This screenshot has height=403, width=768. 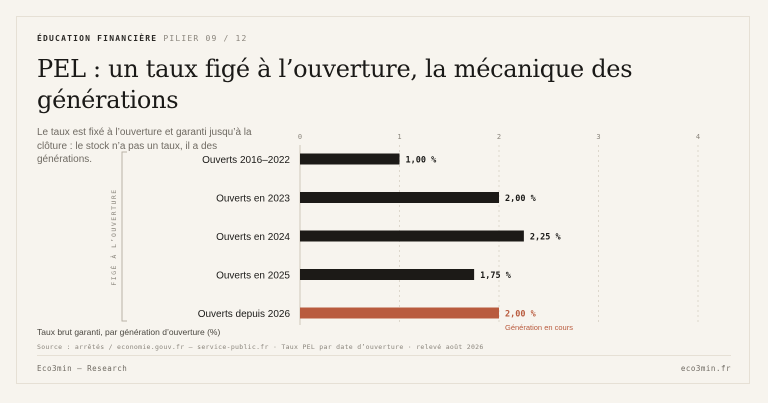 I want to click on x-tick-label: 0, so click(x=300, y=137).